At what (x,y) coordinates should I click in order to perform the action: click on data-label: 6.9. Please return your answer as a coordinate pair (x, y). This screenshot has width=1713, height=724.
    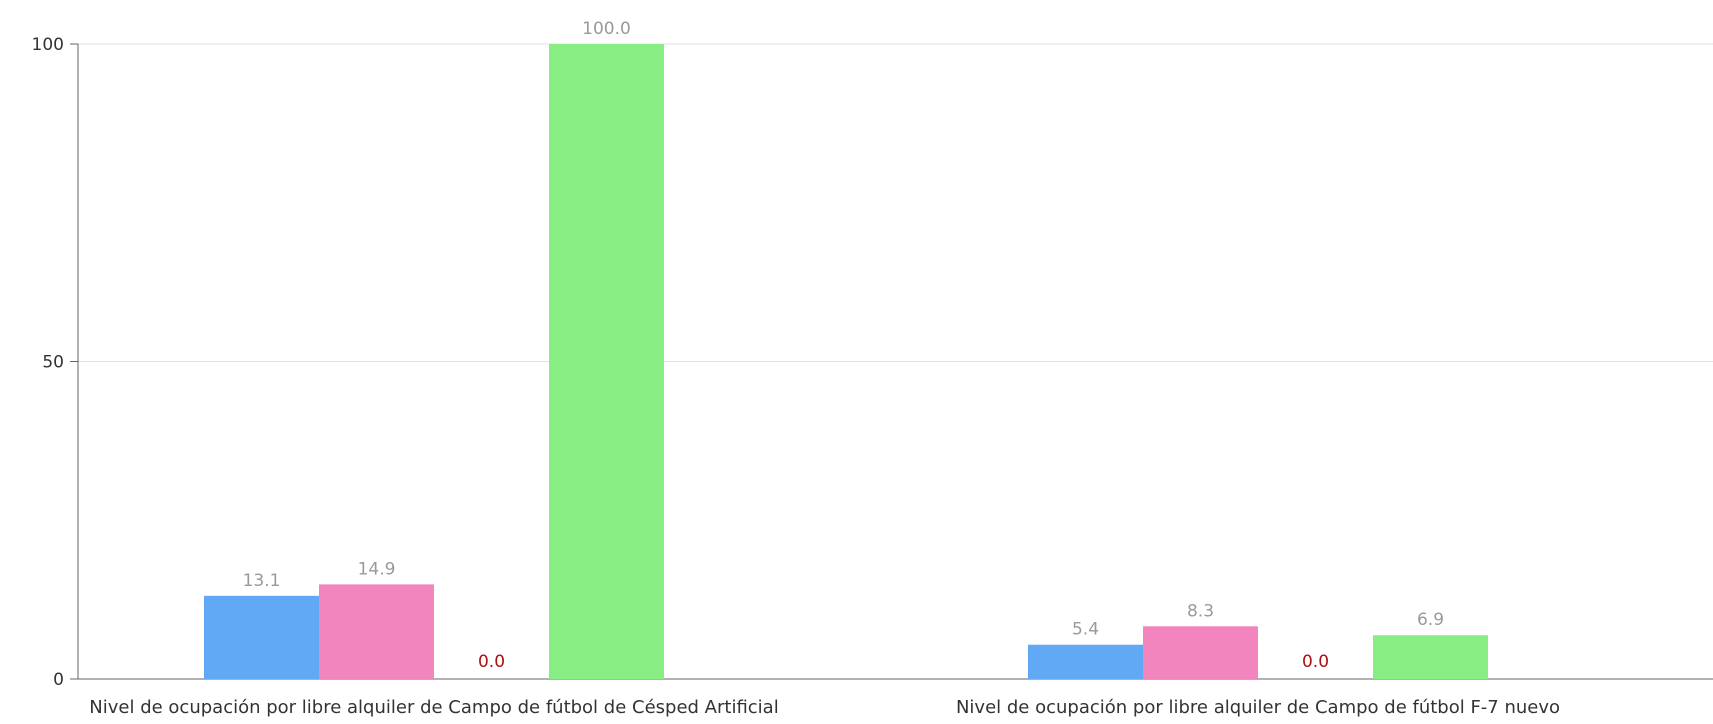
    Looking at the image, I should click on (1430, 620).